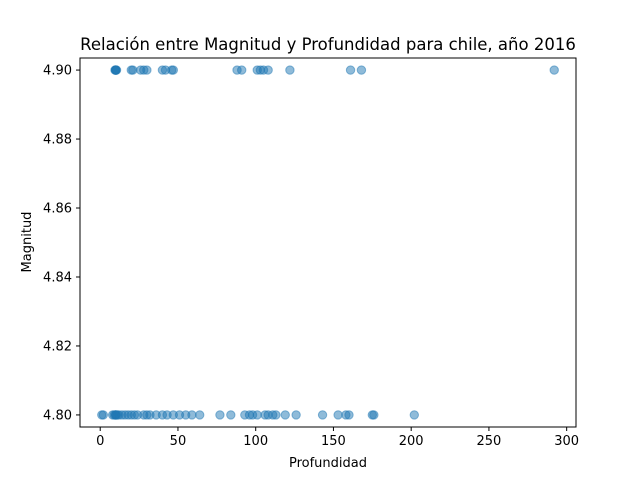  Describe the element at coordinates (566, 441) in the screenshot. I see `x-tick-label: 300` at that location.